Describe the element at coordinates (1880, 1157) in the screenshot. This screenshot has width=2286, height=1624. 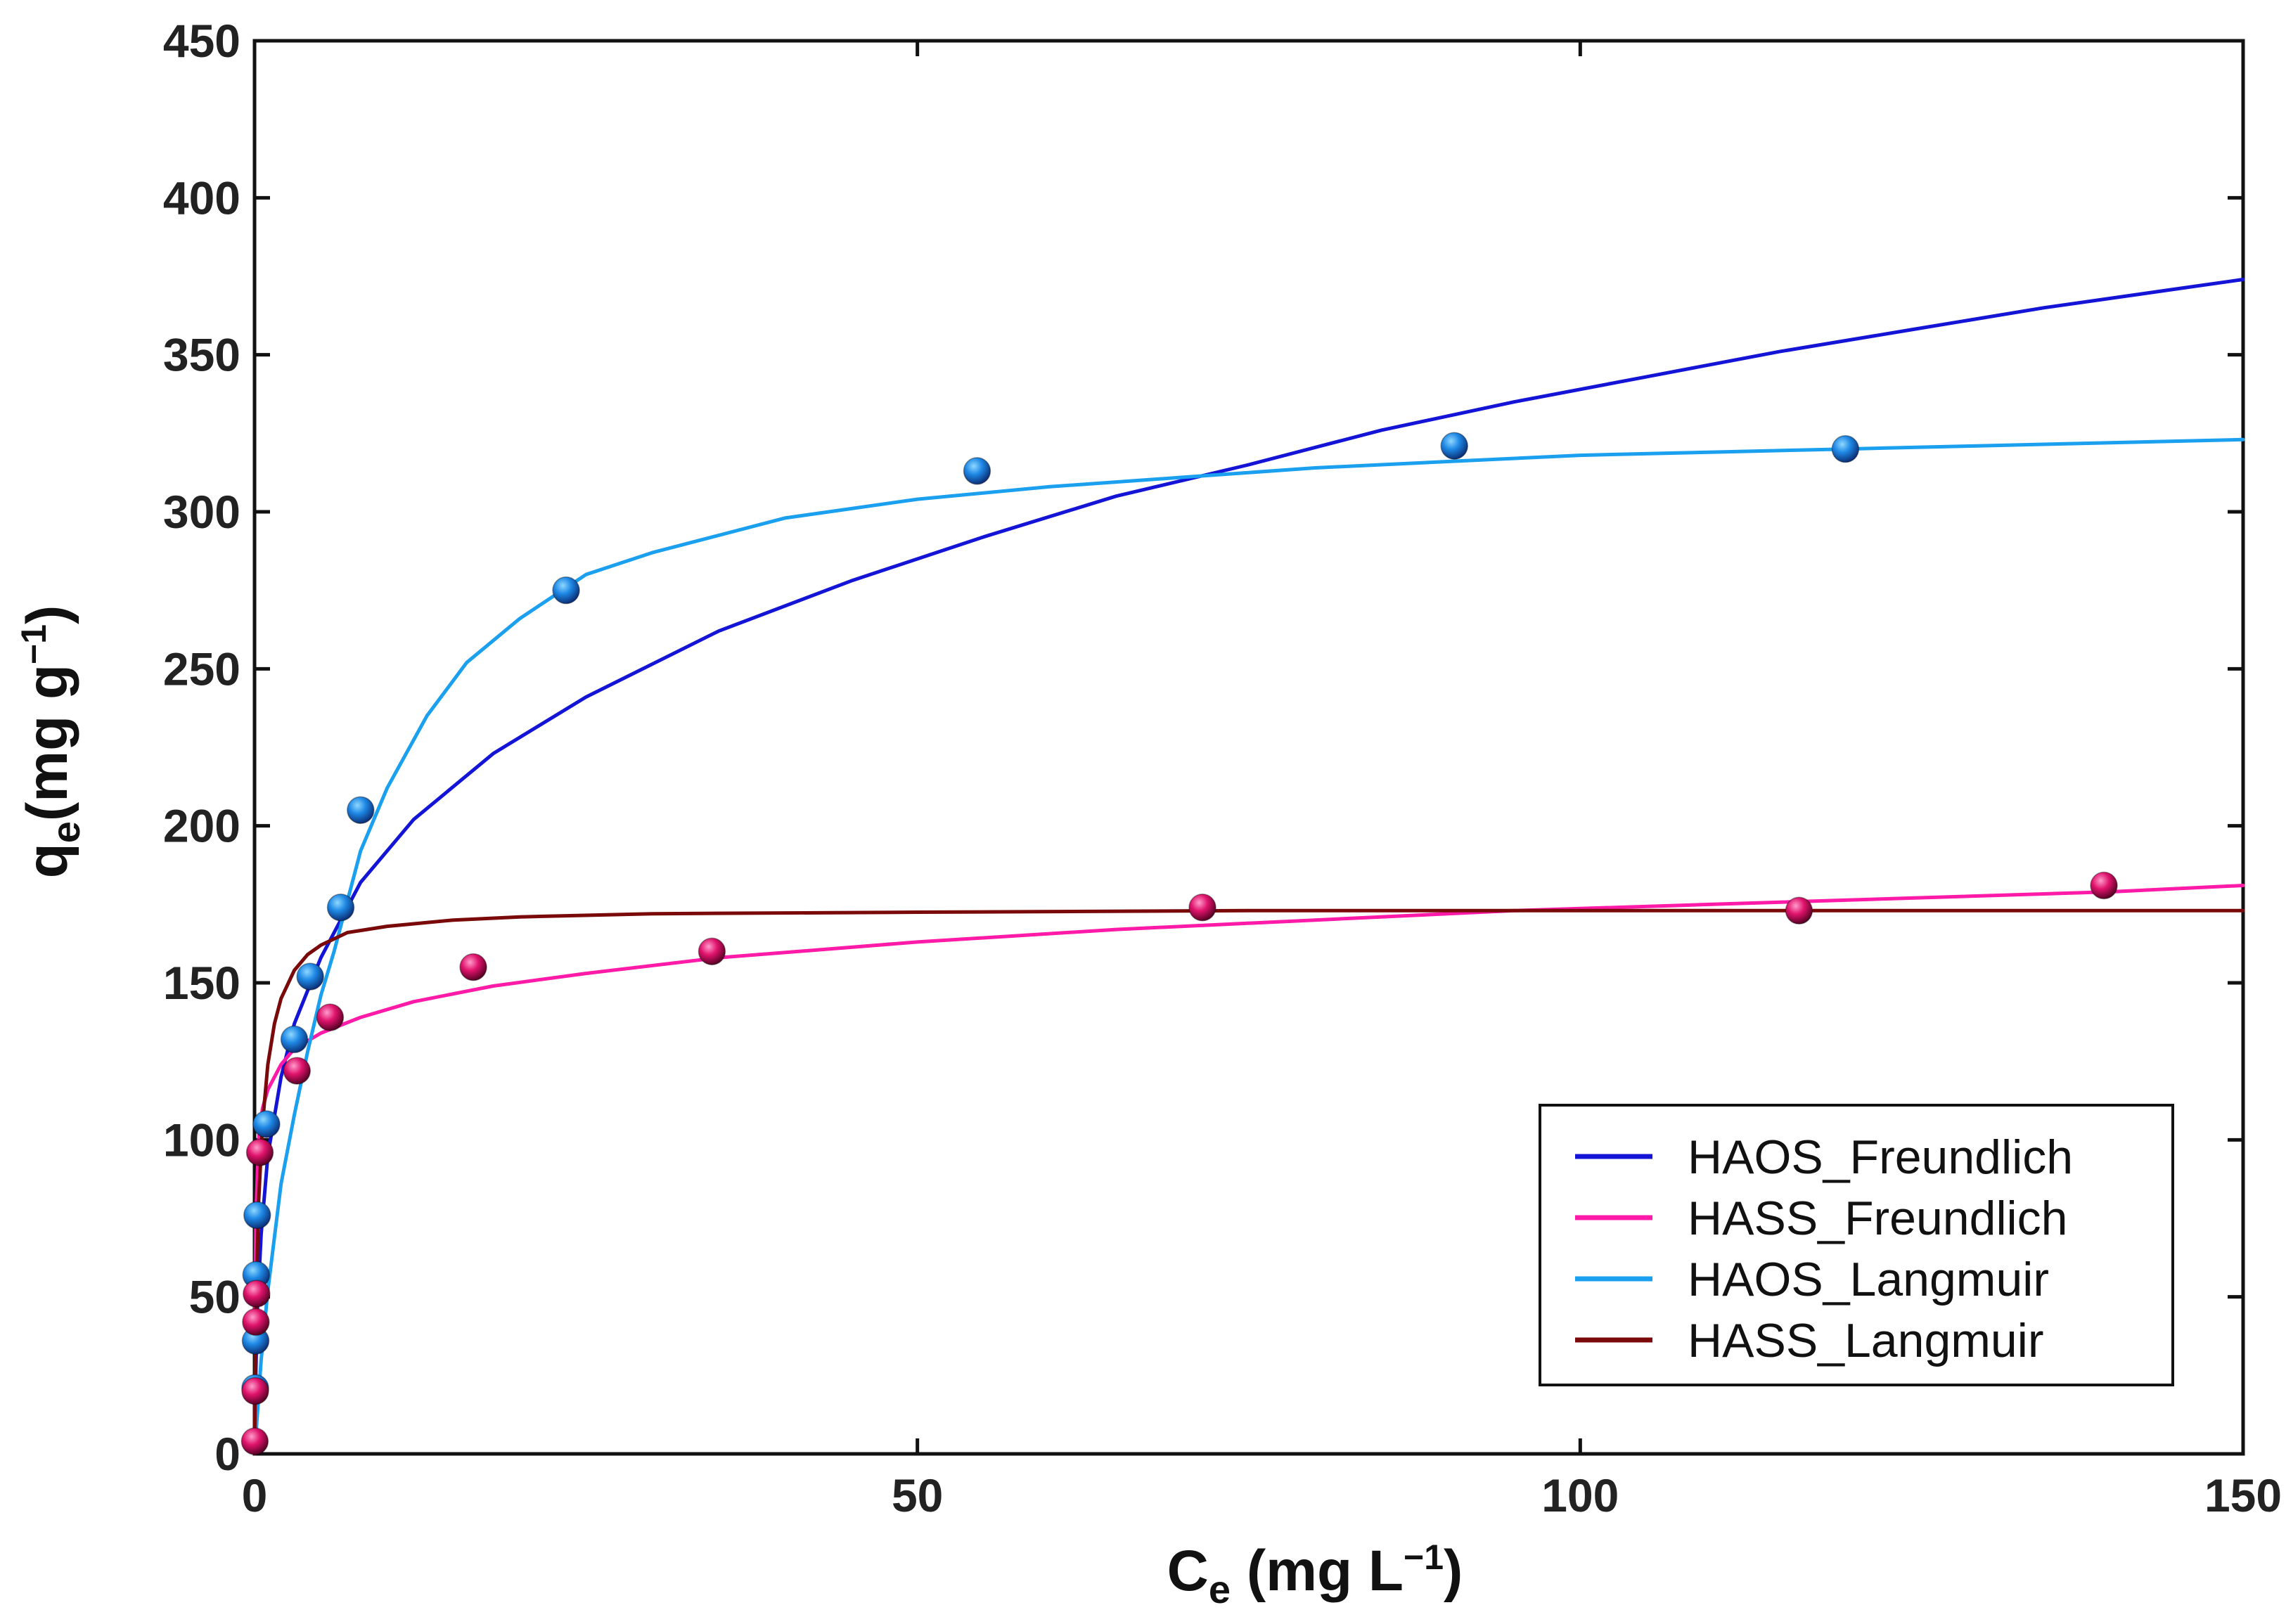
I see `legend-label: HAOS_Freundlich` at that location.